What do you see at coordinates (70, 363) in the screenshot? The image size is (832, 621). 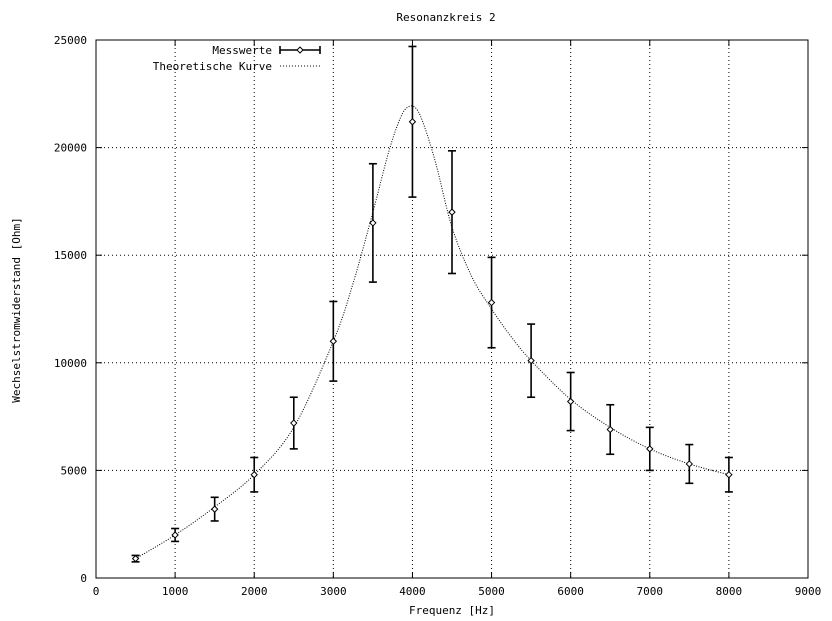 I see `y-tick-label: 10000` at bounding box center [70, 363].